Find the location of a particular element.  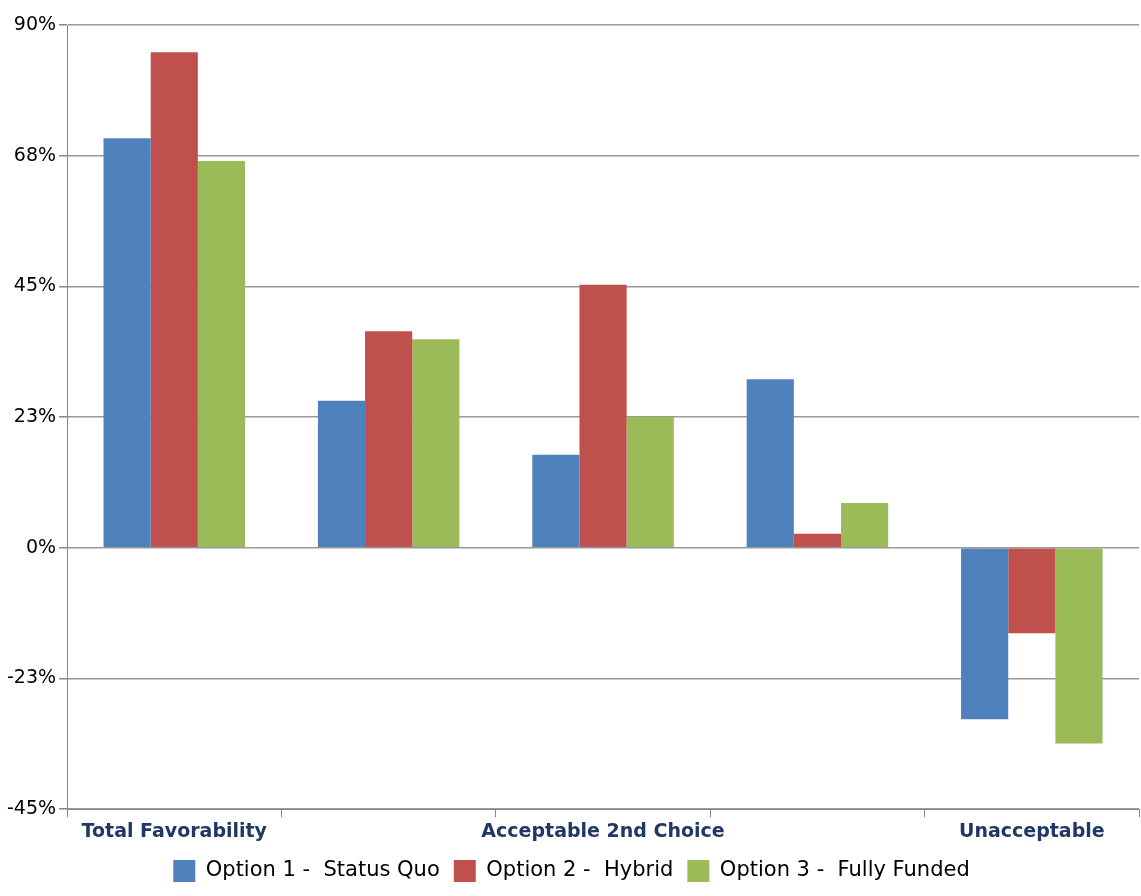

x-tick-label: Acceptable 2nd Choice is located at coordinates (603, 829).